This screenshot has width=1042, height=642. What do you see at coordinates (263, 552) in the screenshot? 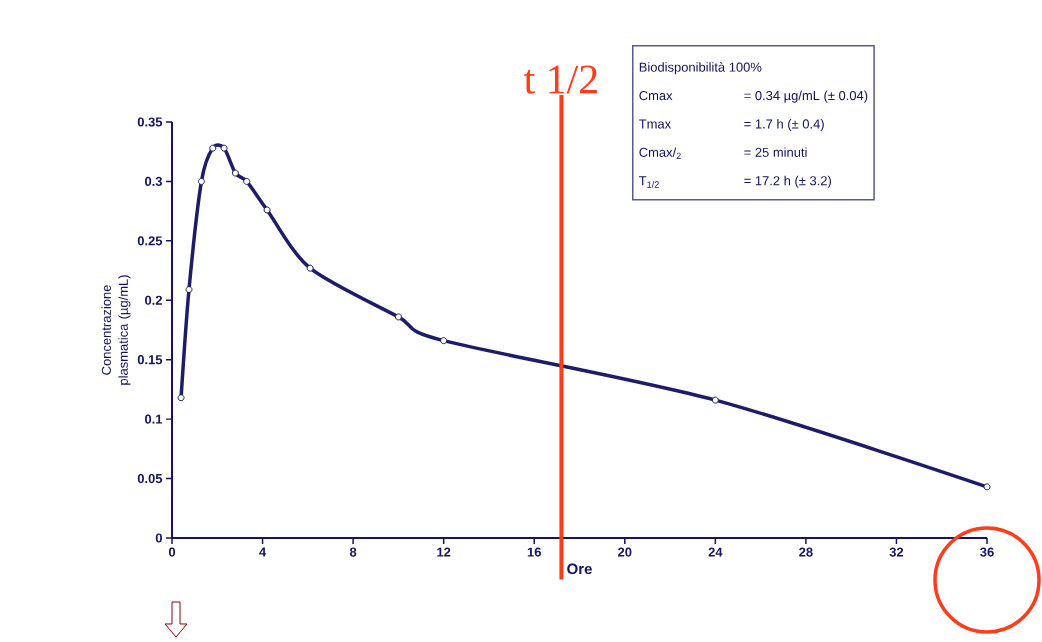
I see `x-tick-label: 4` at bounding box center [263, 552].